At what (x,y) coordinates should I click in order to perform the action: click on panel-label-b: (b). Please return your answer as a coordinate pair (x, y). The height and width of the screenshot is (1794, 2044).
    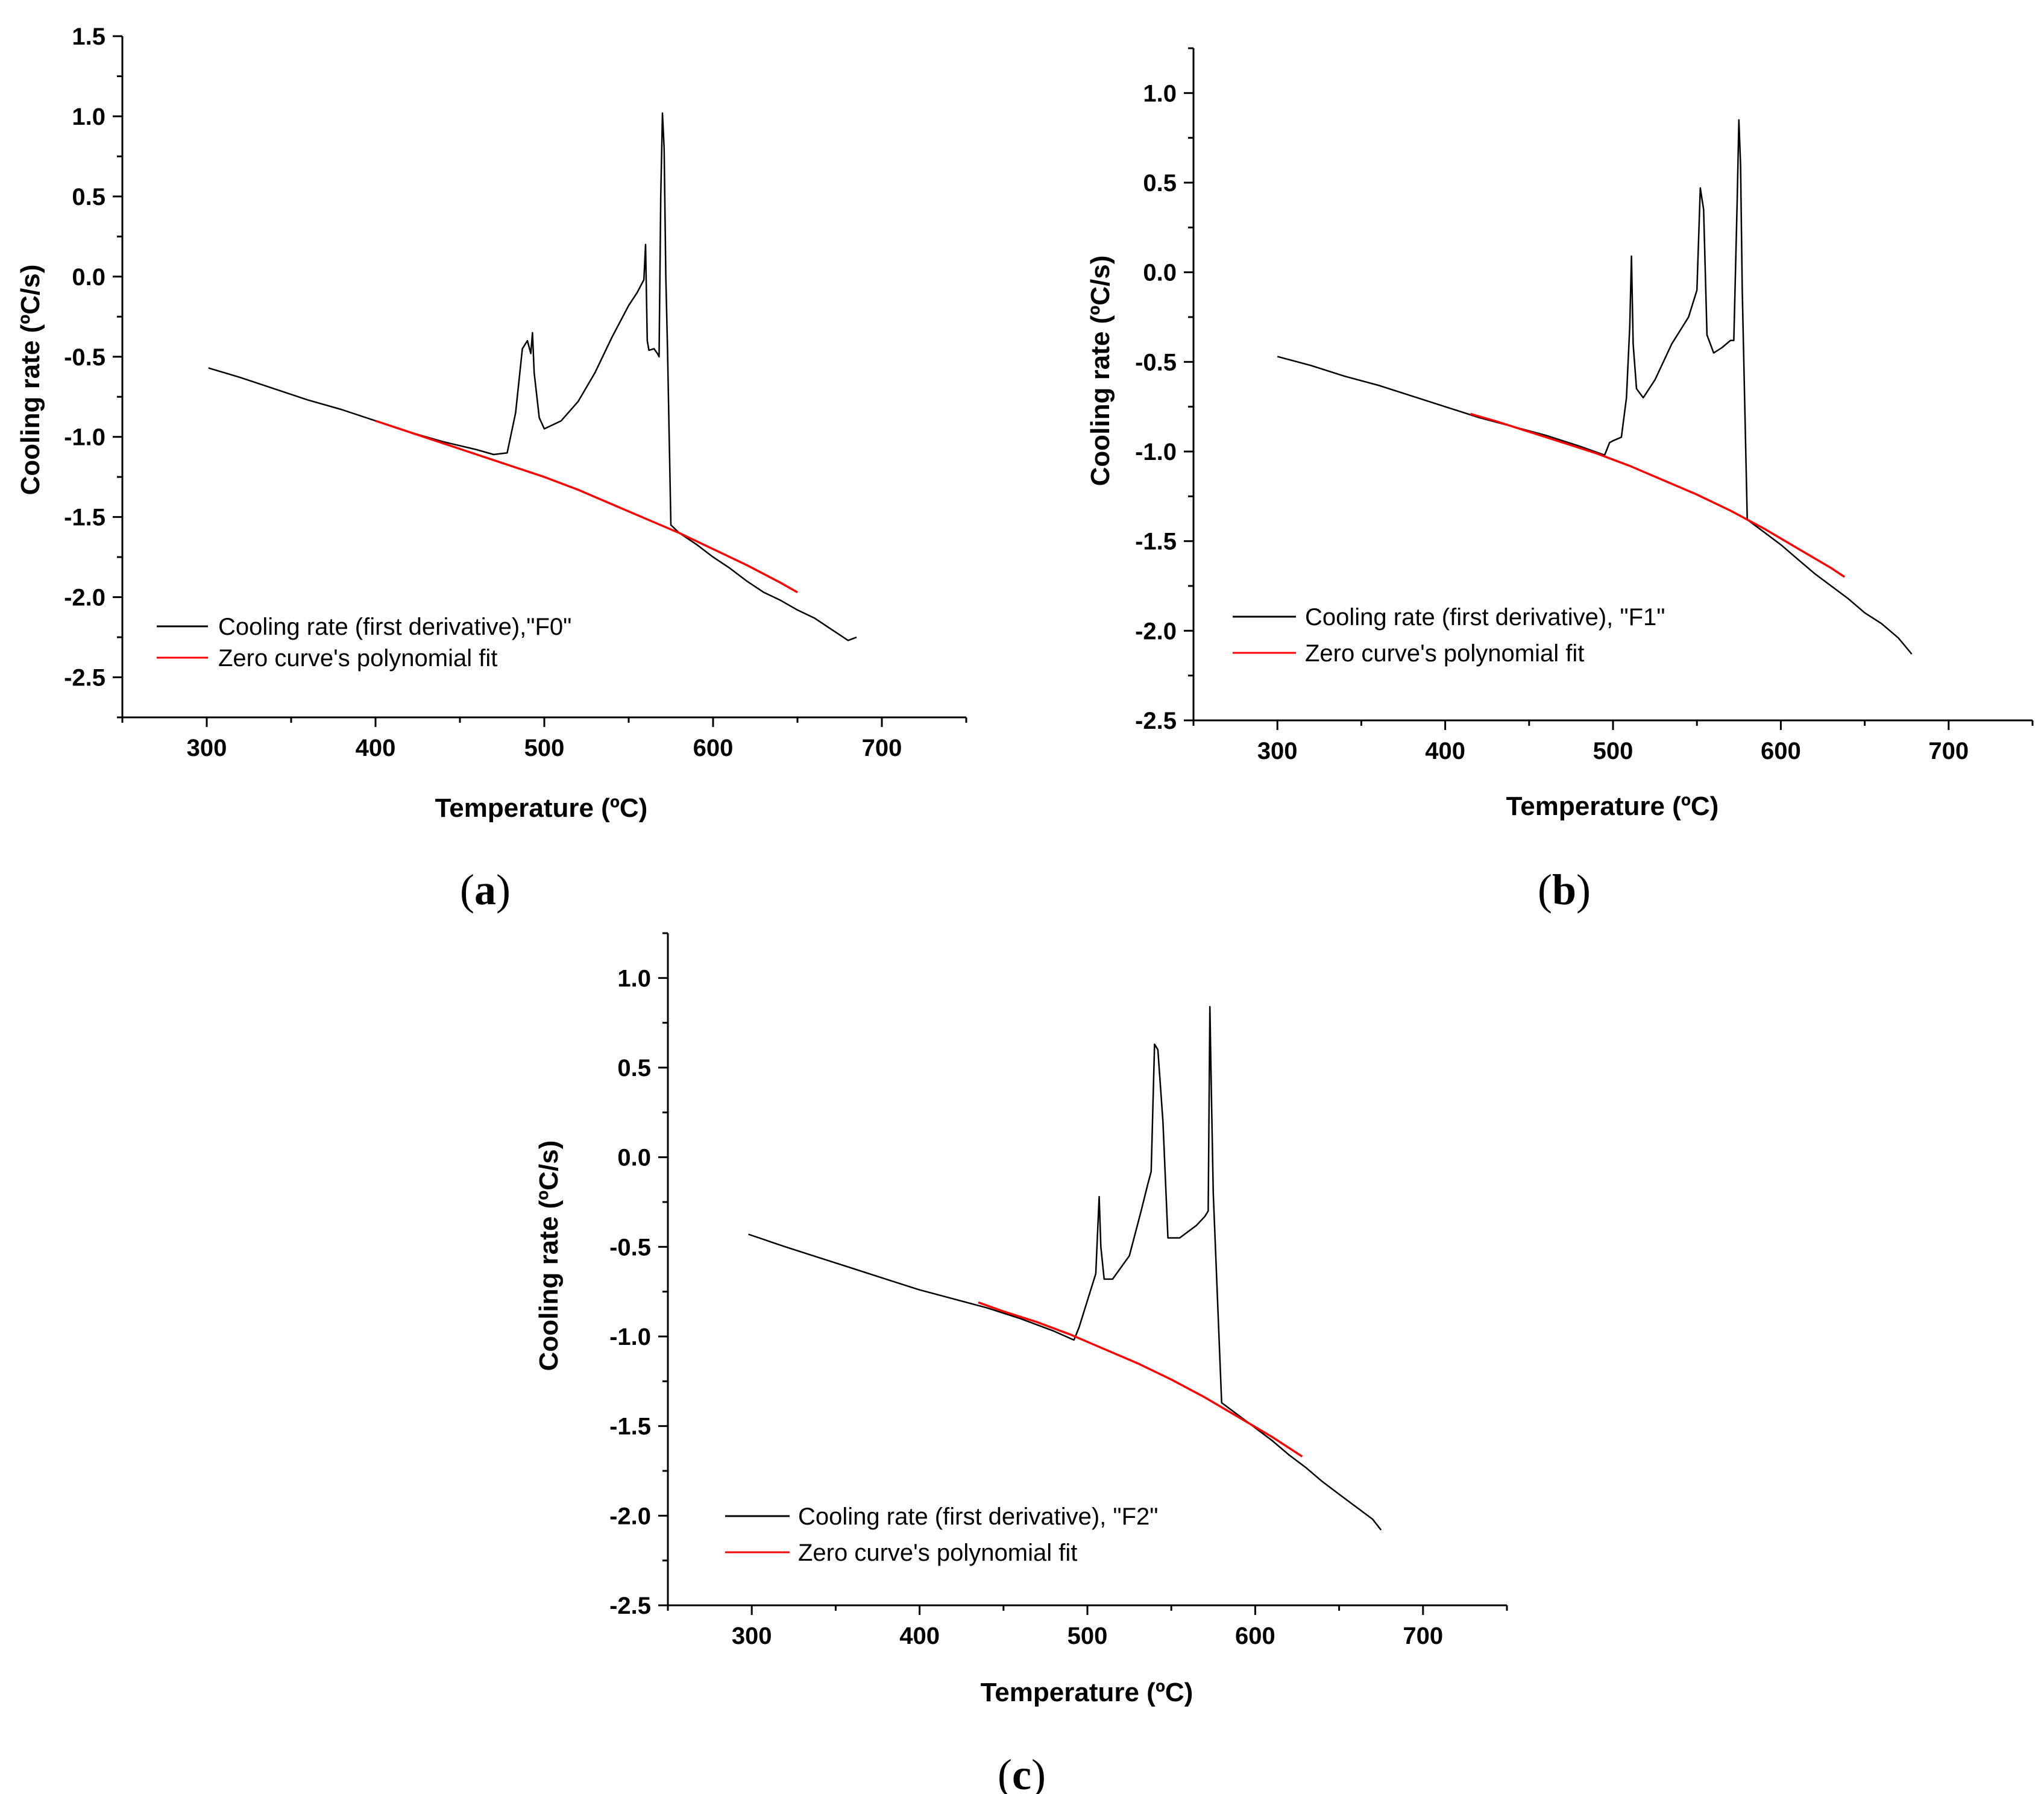
    Looking at the image, I should click on (1564, 890).